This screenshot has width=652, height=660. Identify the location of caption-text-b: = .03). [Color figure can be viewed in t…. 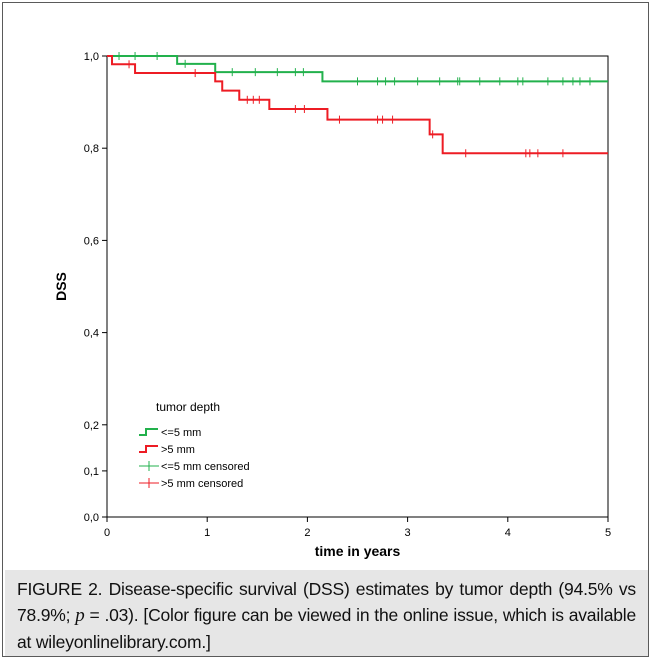
(326, 628).